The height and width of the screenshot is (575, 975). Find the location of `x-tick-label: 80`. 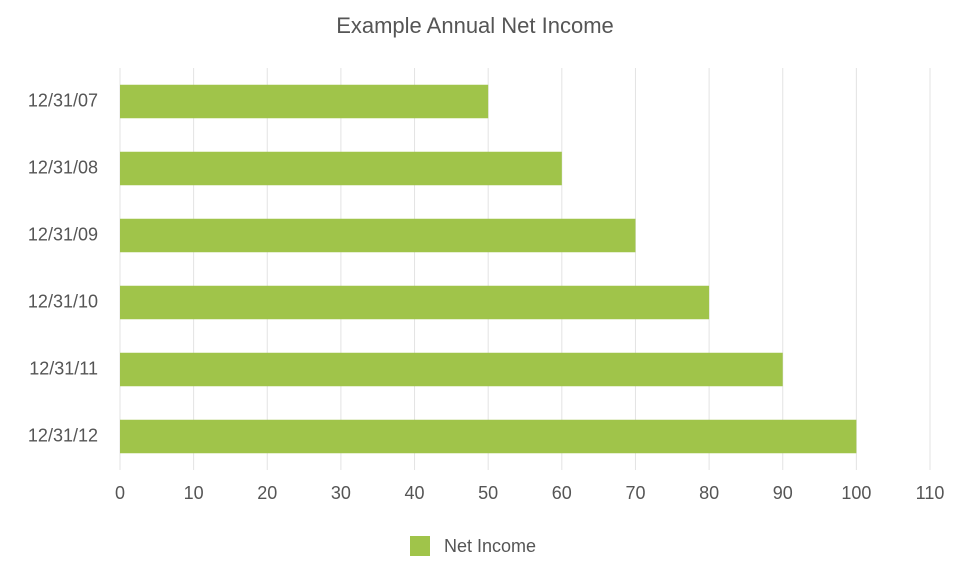

x-tick-label: 80 is located at coordinates (709, 493).